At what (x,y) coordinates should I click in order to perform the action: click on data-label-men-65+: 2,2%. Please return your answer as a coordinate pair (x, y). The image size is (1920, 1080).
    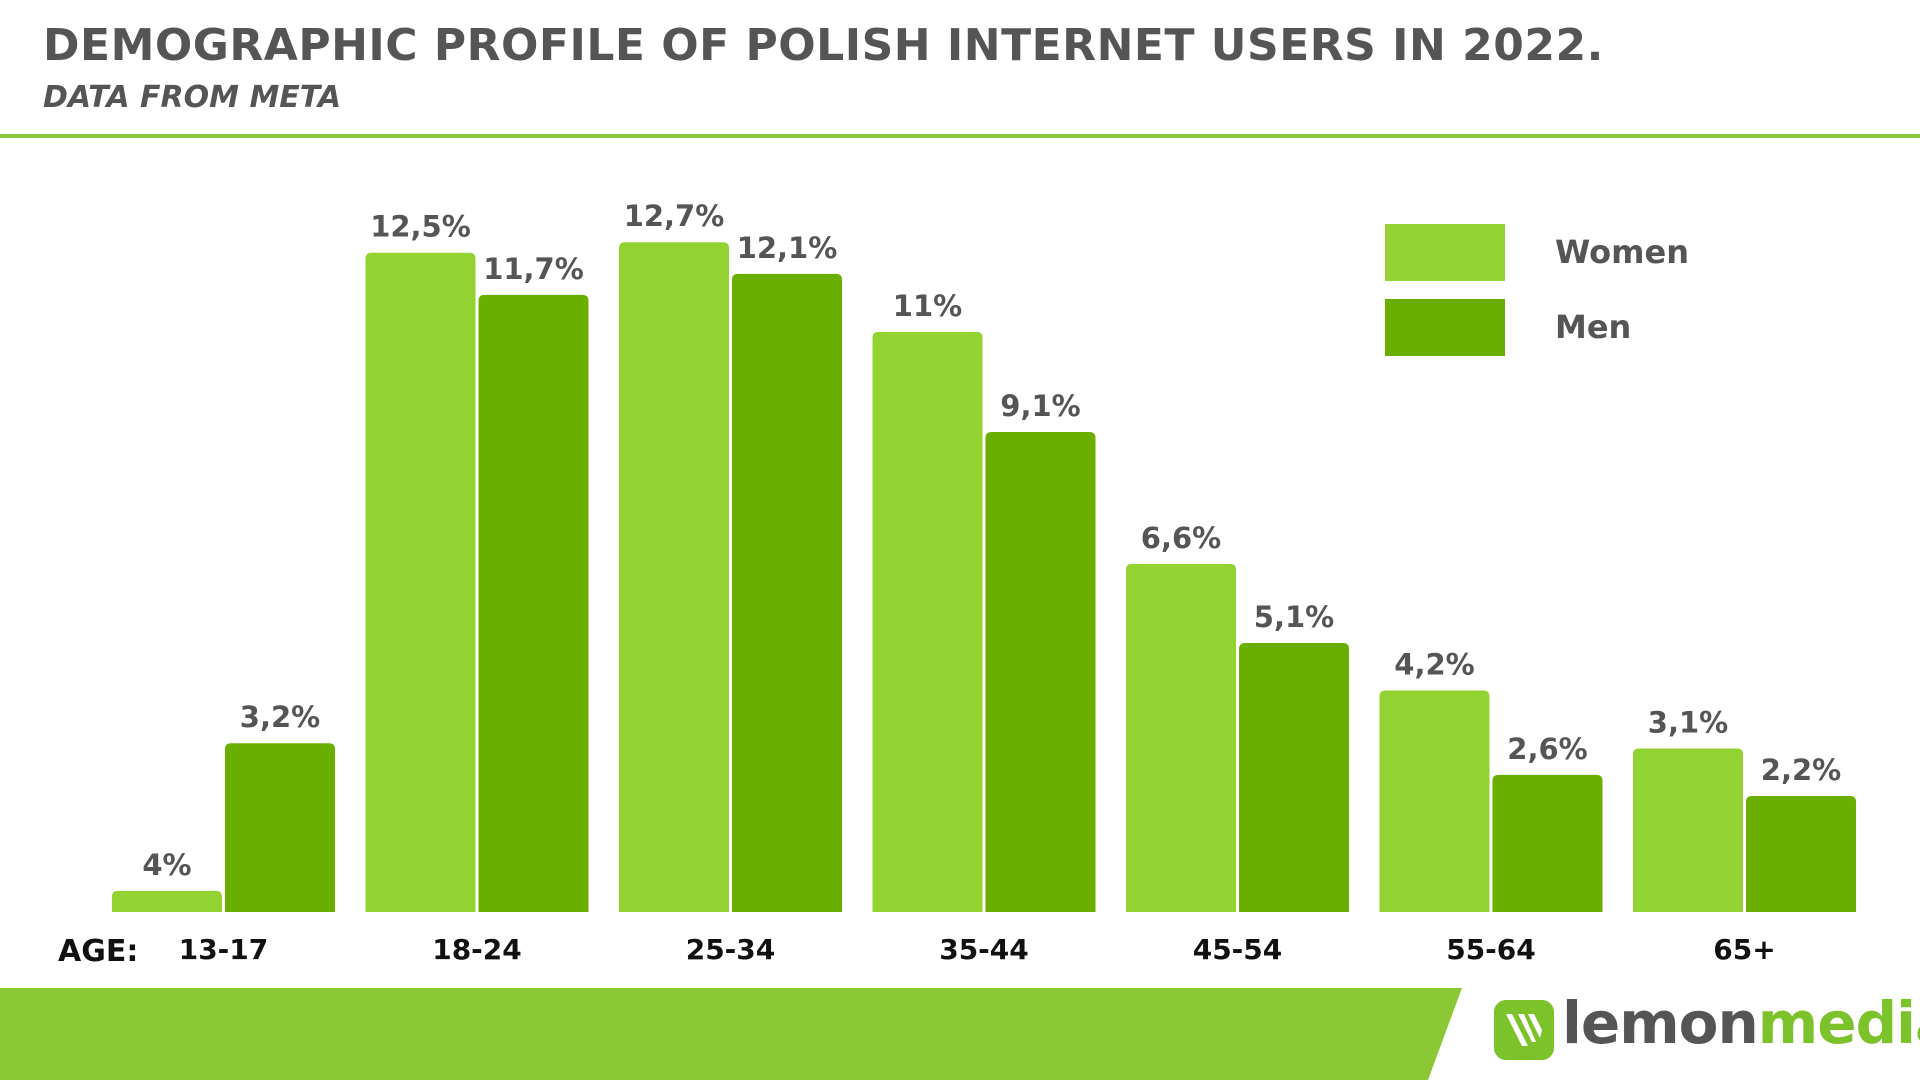
    Looking at the image, I should click on (1801, 770).